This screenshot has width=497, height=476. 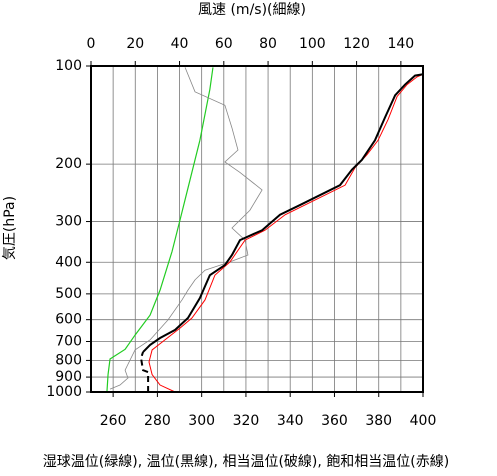 What do you see at coordinates (400, 44) in the screenshot?
I see `x2-tick-label: 140` at bounding box center [400, 44].